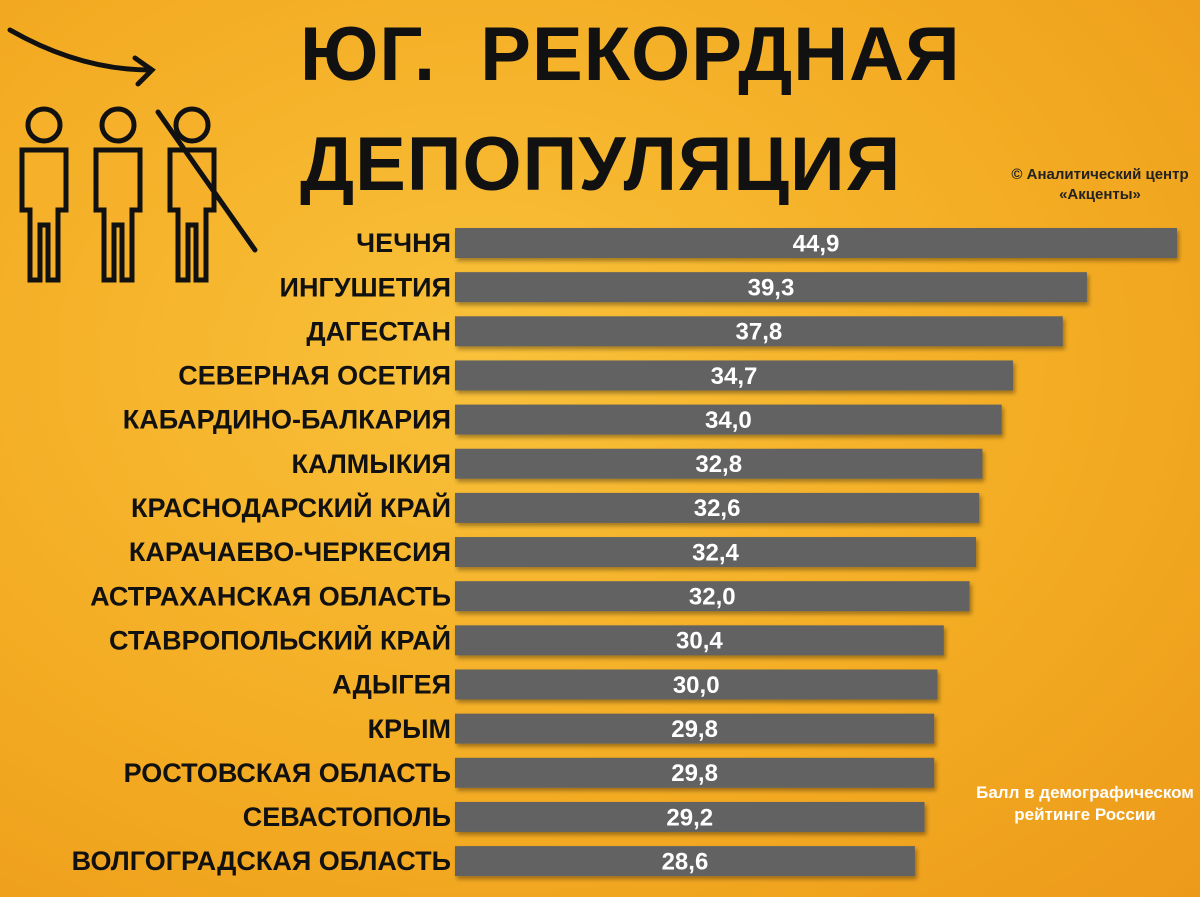 This screenshot has height=897, width=1200. Describe the element at coordinates (391, 685) in the screenshot. I see `category-label: АДЫГЕЯ` at that location.